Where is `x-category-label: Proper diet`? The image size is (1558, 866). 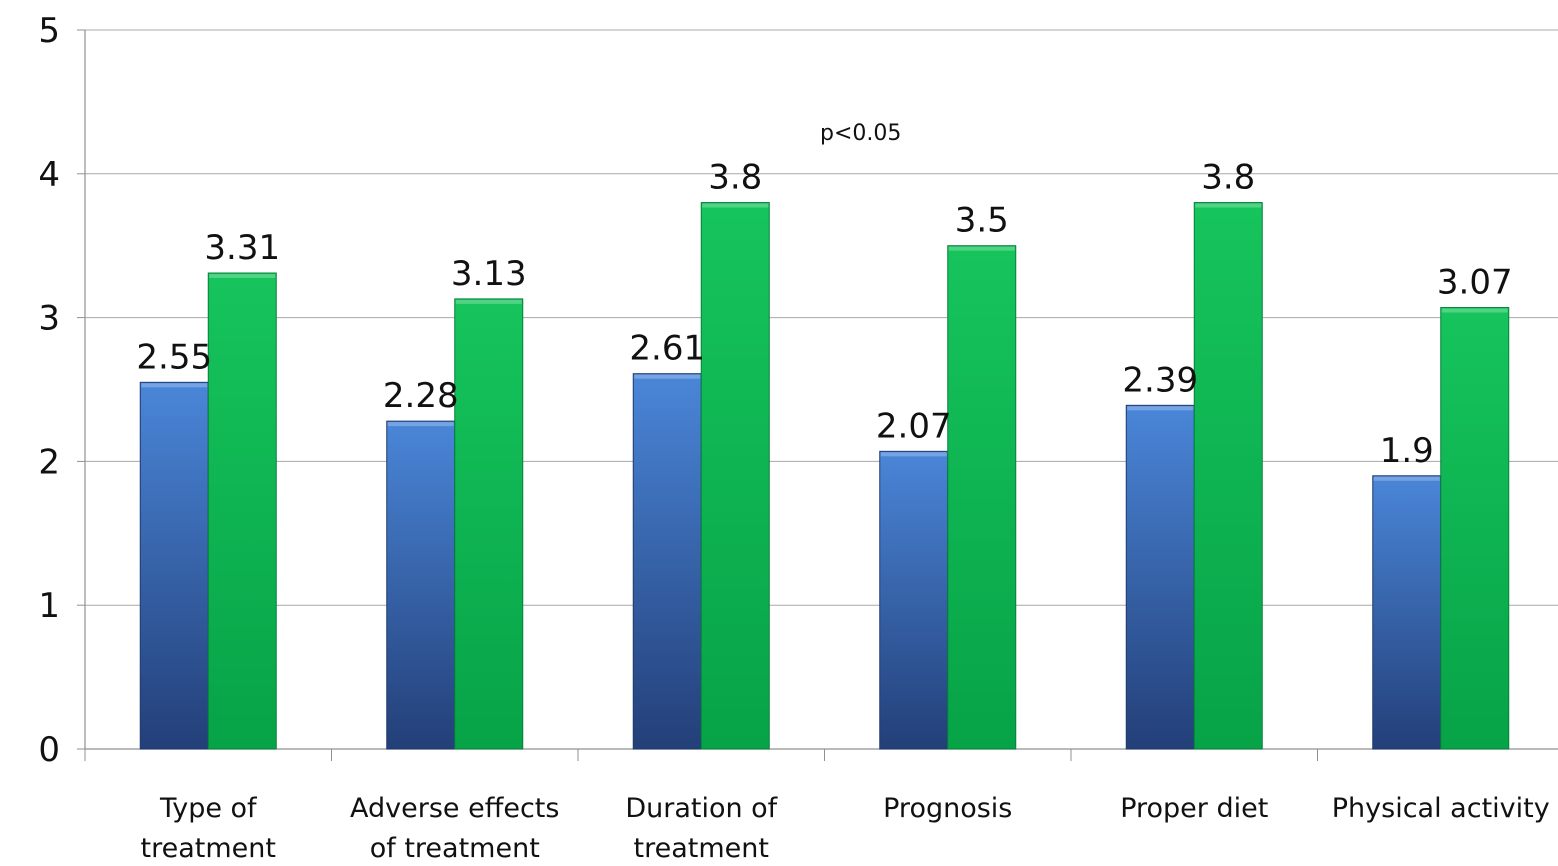
x-category-label: Proper diet is located at coordinates (1194, 808).